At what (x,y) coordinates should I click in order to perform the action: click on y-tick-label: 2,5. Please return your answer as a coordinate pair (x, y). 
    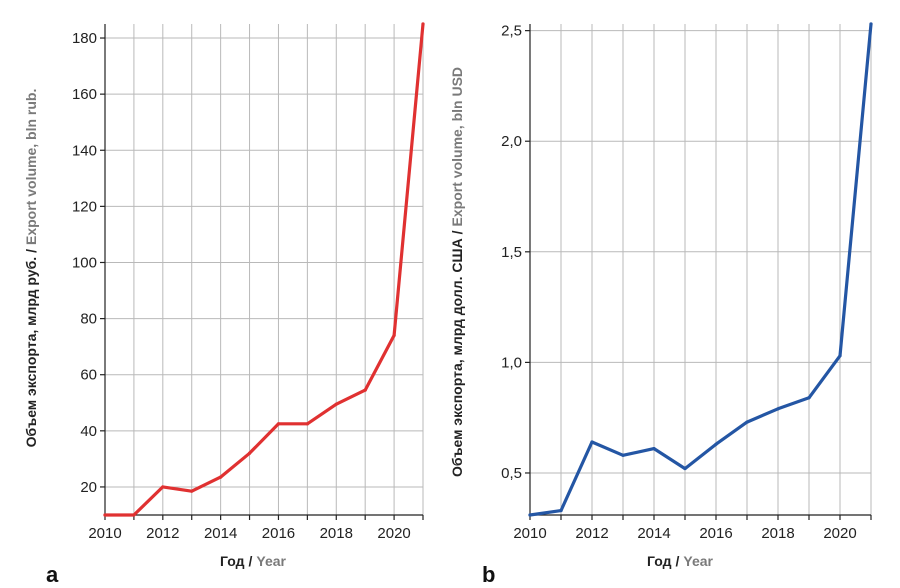
    Looking at the image, I should click on (511, 31).